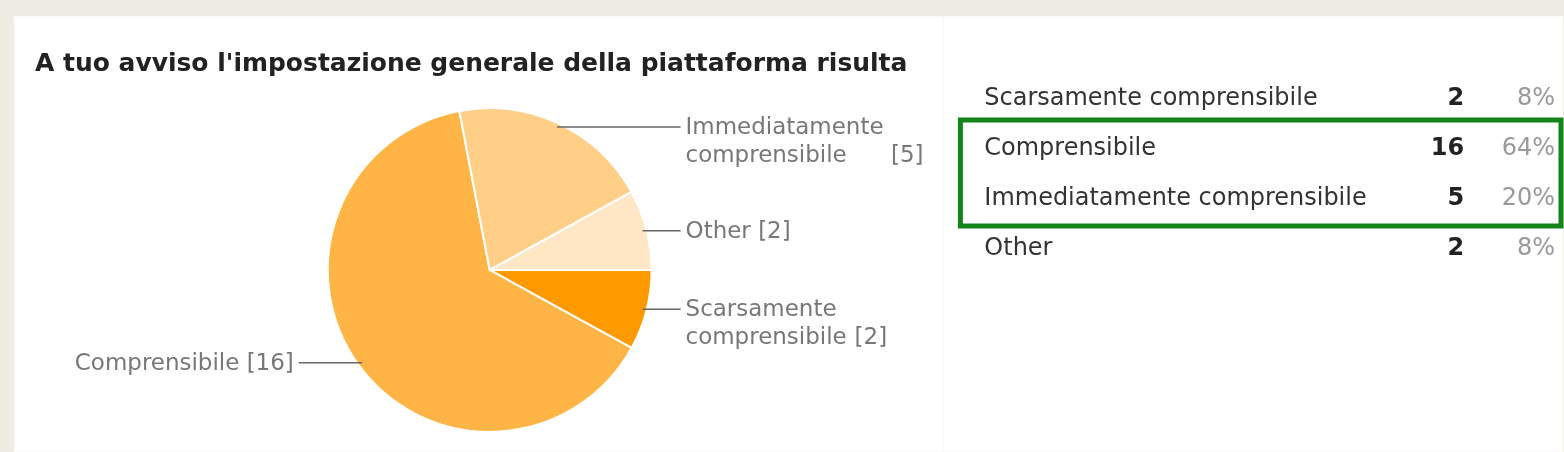 This screenshot has width=1564, height=452. What do you see at coordinates (1528, 197) in the screenshot?
I see `data-label: 20%` at bounding box center [1528, 197].